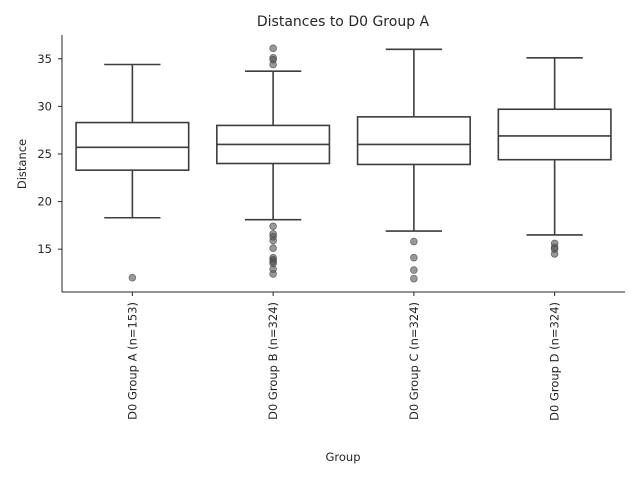 This screenshot has height=480, width=640. I want to click on y-tick-label: 20, so click(44, 202).